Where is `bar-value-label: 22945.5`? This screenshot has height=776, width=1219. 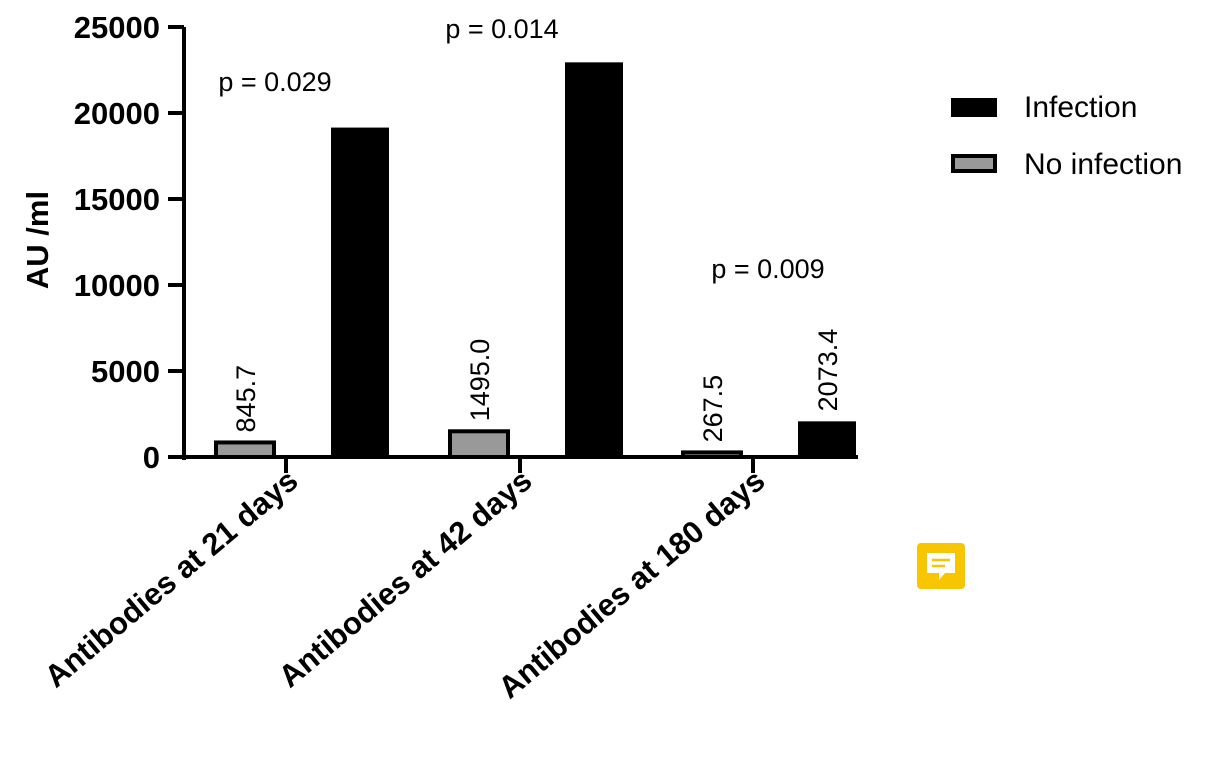 bar-value-label: 22945.5 is located at coordinates (595, 121).